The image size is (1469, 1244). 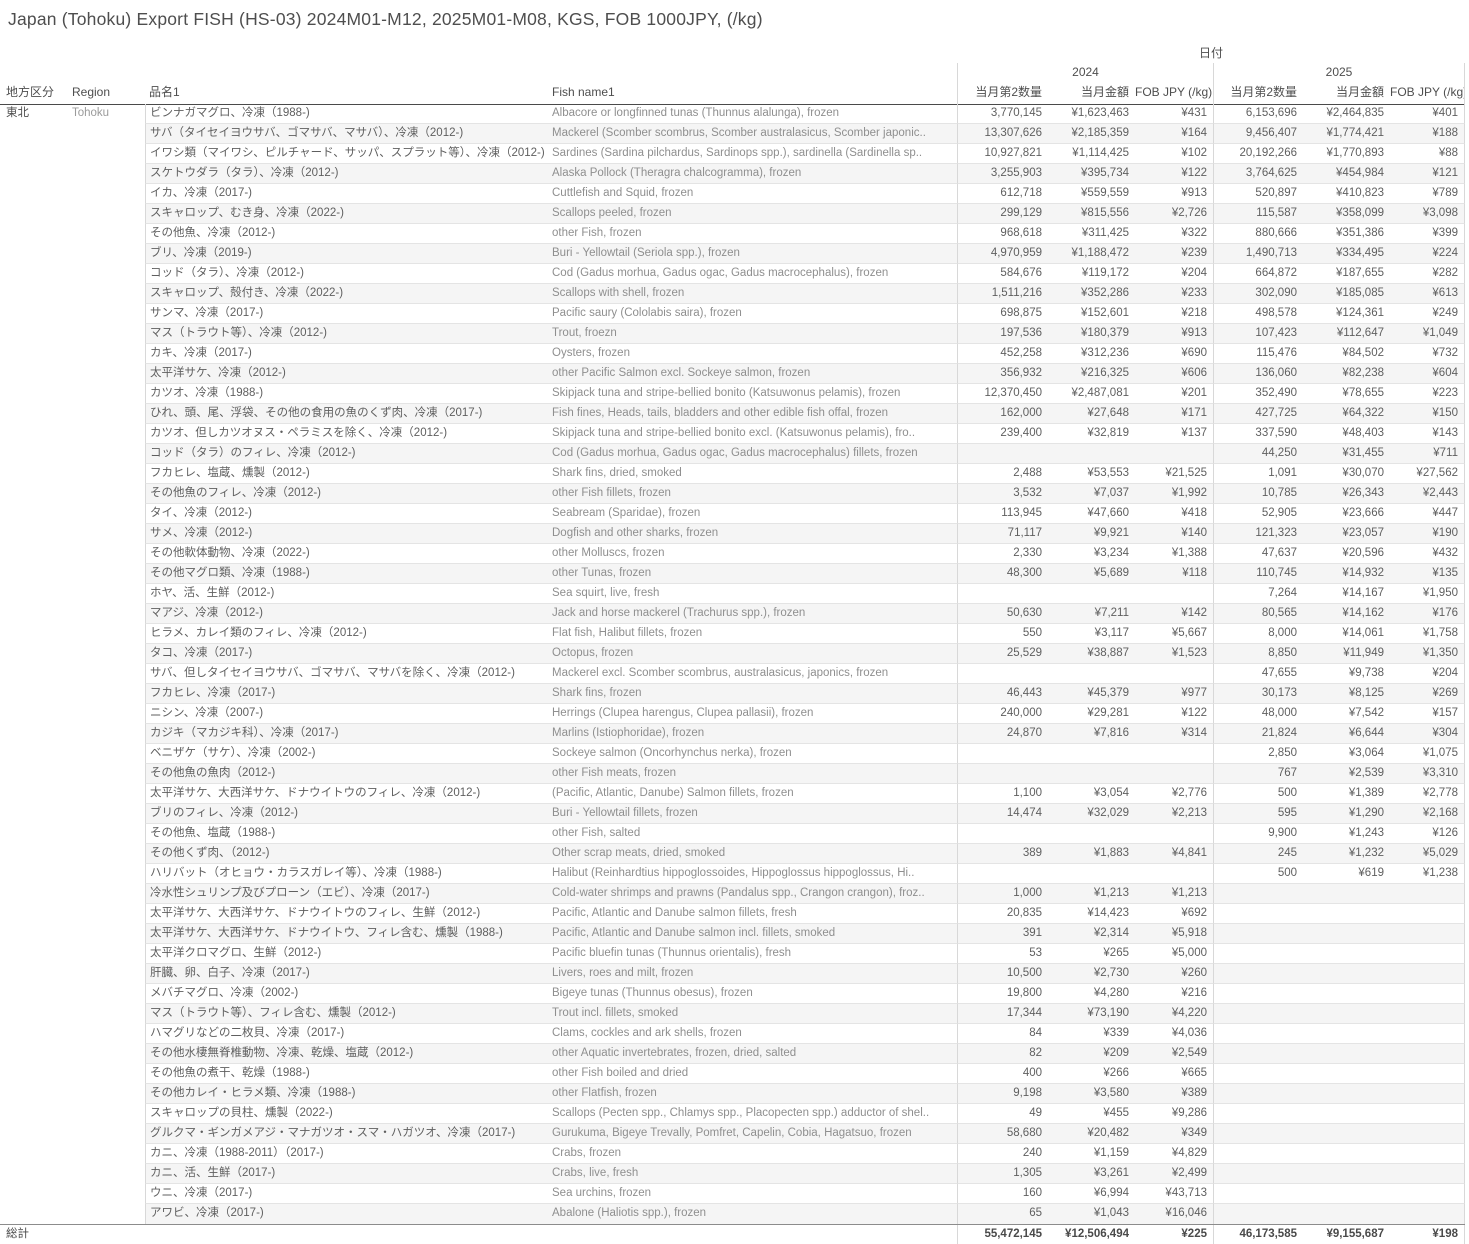 What do you see at coordinates (1427, 814) in the screenshot?
I see `fob-2025: ¥2,168` at bounding box center [1427, 814].